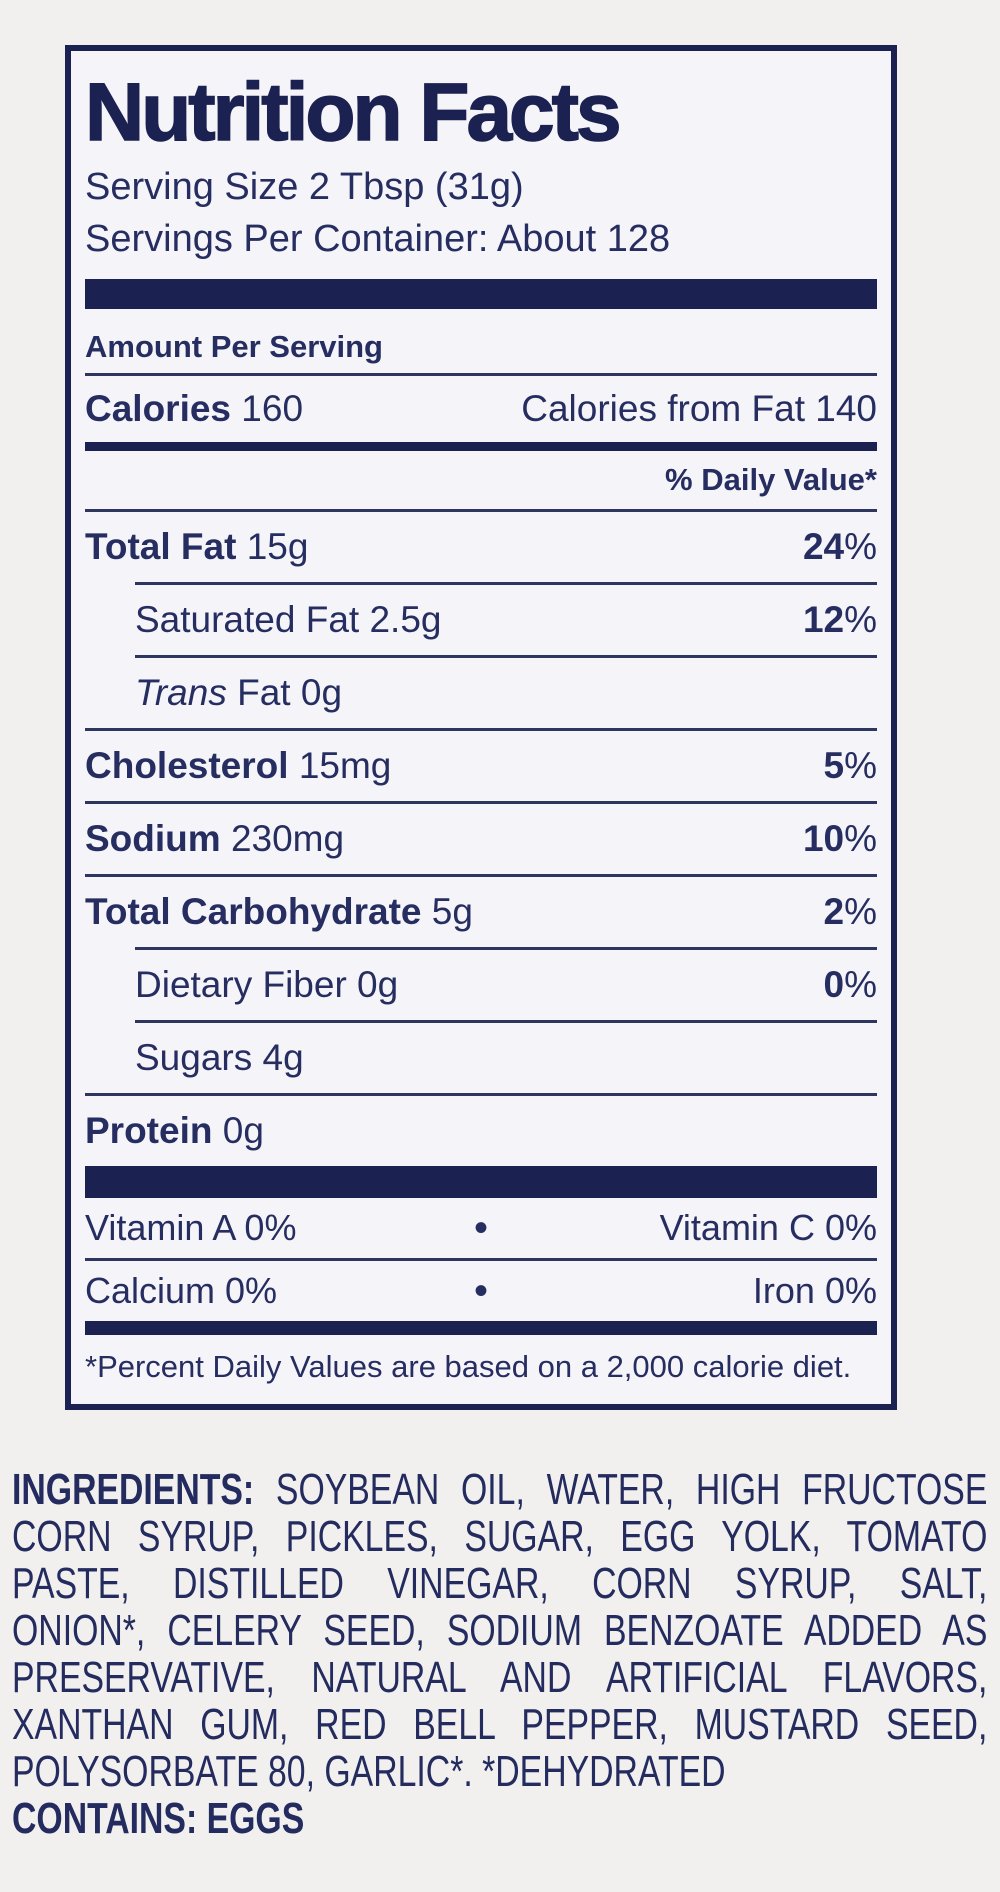 This screenshot has width=1000, height=1892. Describe the element at coordinates (481, 620) in the screenshot. I see `nutrient-row: Saturated Fat 2.5g 12%` at that location.